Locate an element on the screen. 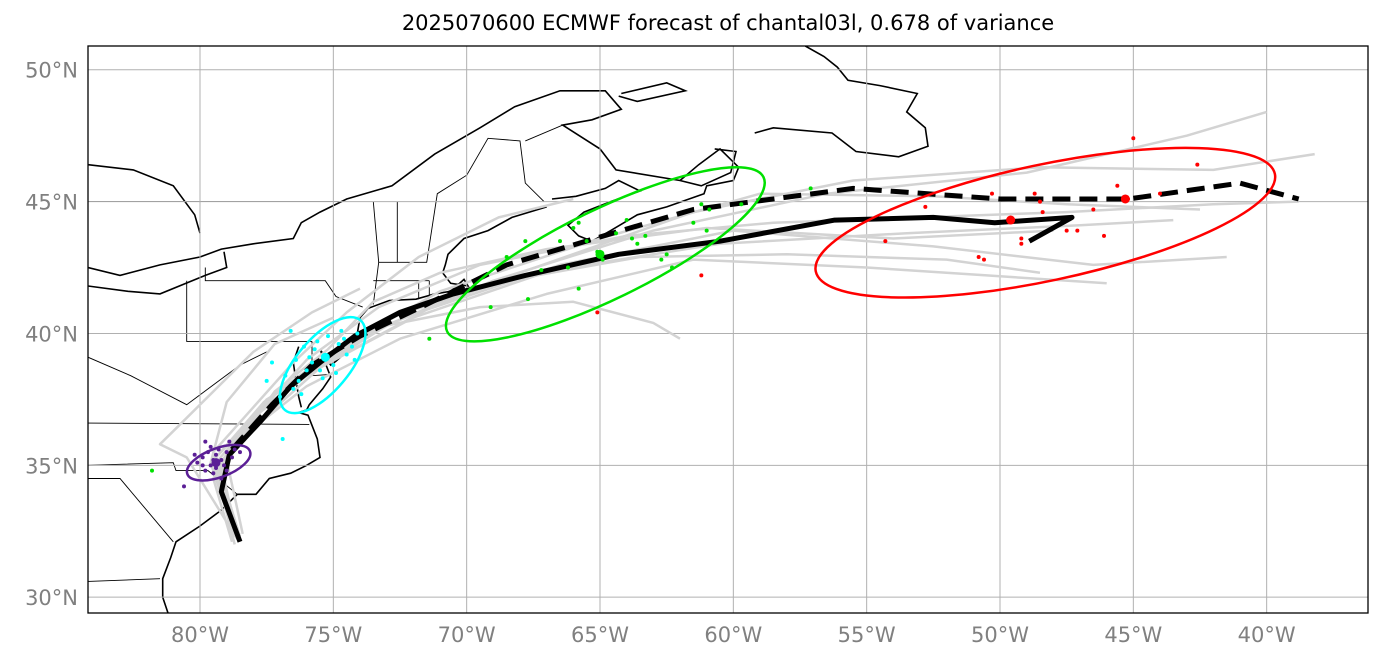 Image resolution: width=1382 pixels, height=662 pixels. stage3-ellipse is located at coordinates (605, 254).